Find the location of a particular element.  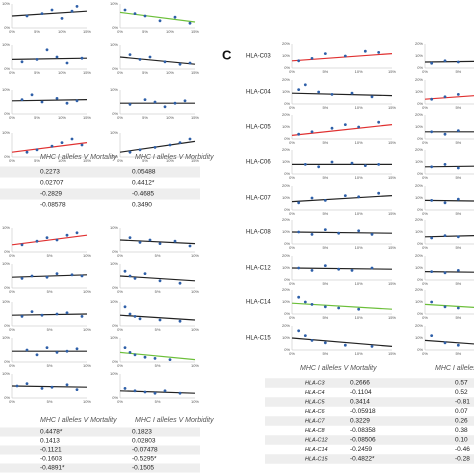

table-cell: -0.5295* is located at coordinates (144, 459).